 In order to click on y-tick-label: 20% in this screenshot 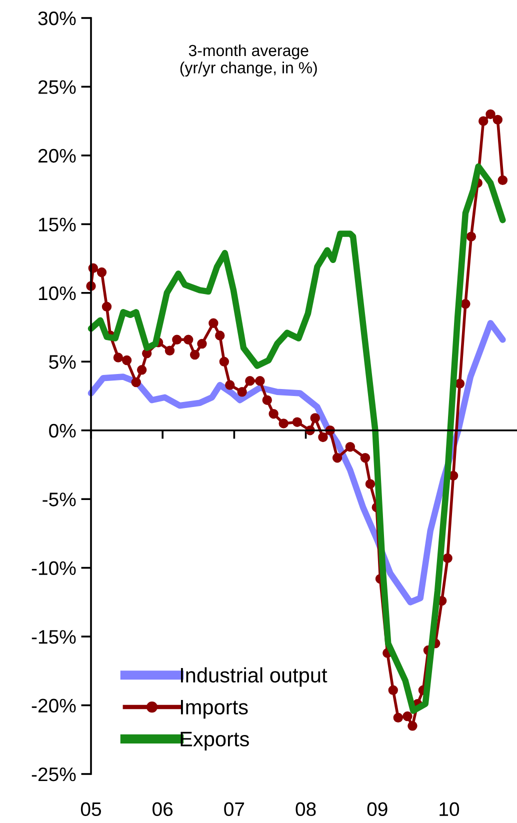, I will do `click(57, 155)`.